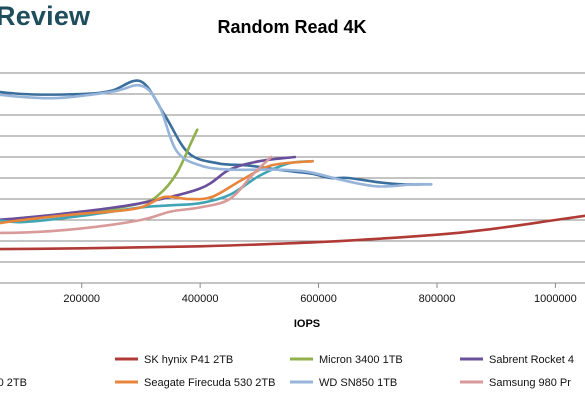 Image resolution: width=585 pixels, height=401 pixels. What do you see at coordinates (209, 383) in the screenshot?
I see `legend-label-5: Seagate Firecuda 530 2TB` at bounding box center [209, 383].